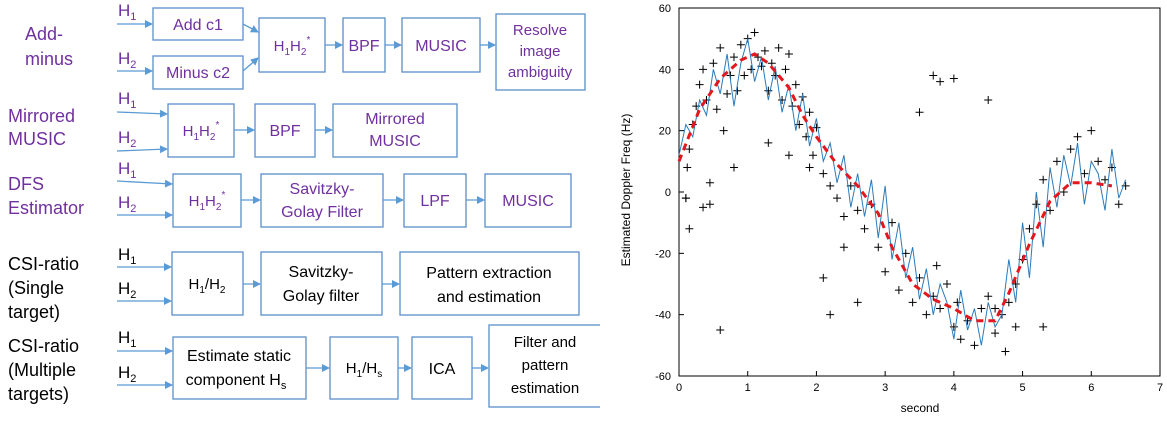  What do you see at coordinates (322, 212) in the screenshot?
I see `box-label: Golay Filter` at bounding box center [322, 212].